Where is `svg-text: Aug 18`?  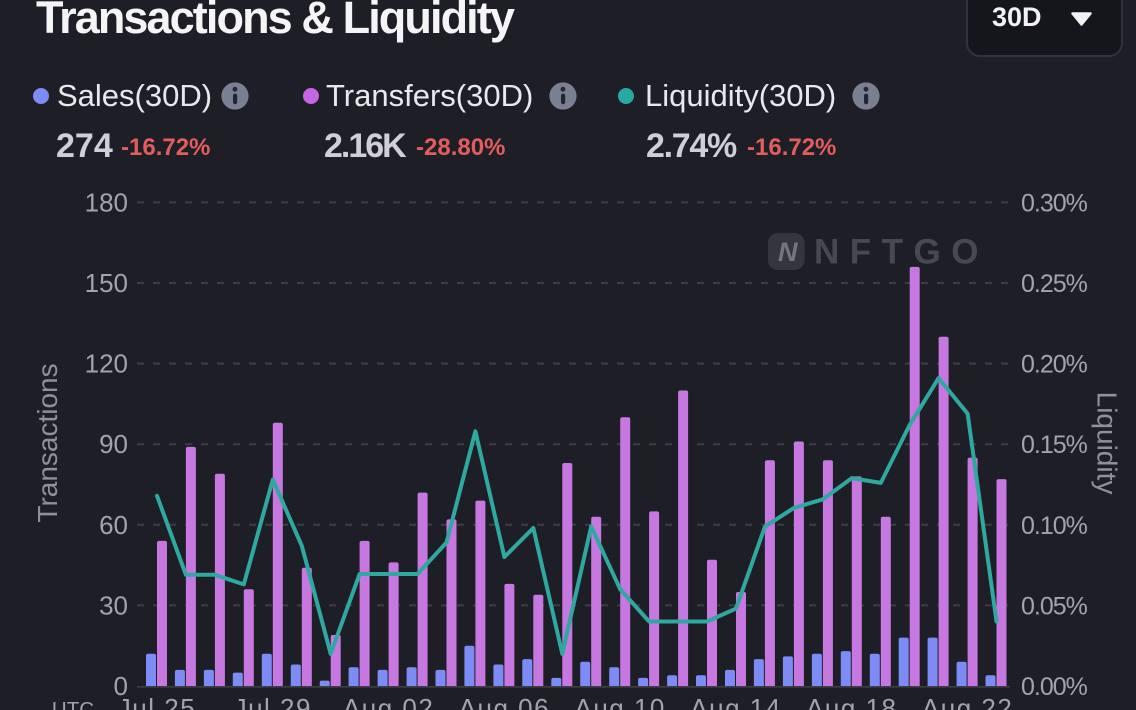
svg-text: Aug 18 is located at coordinates (851, 701).